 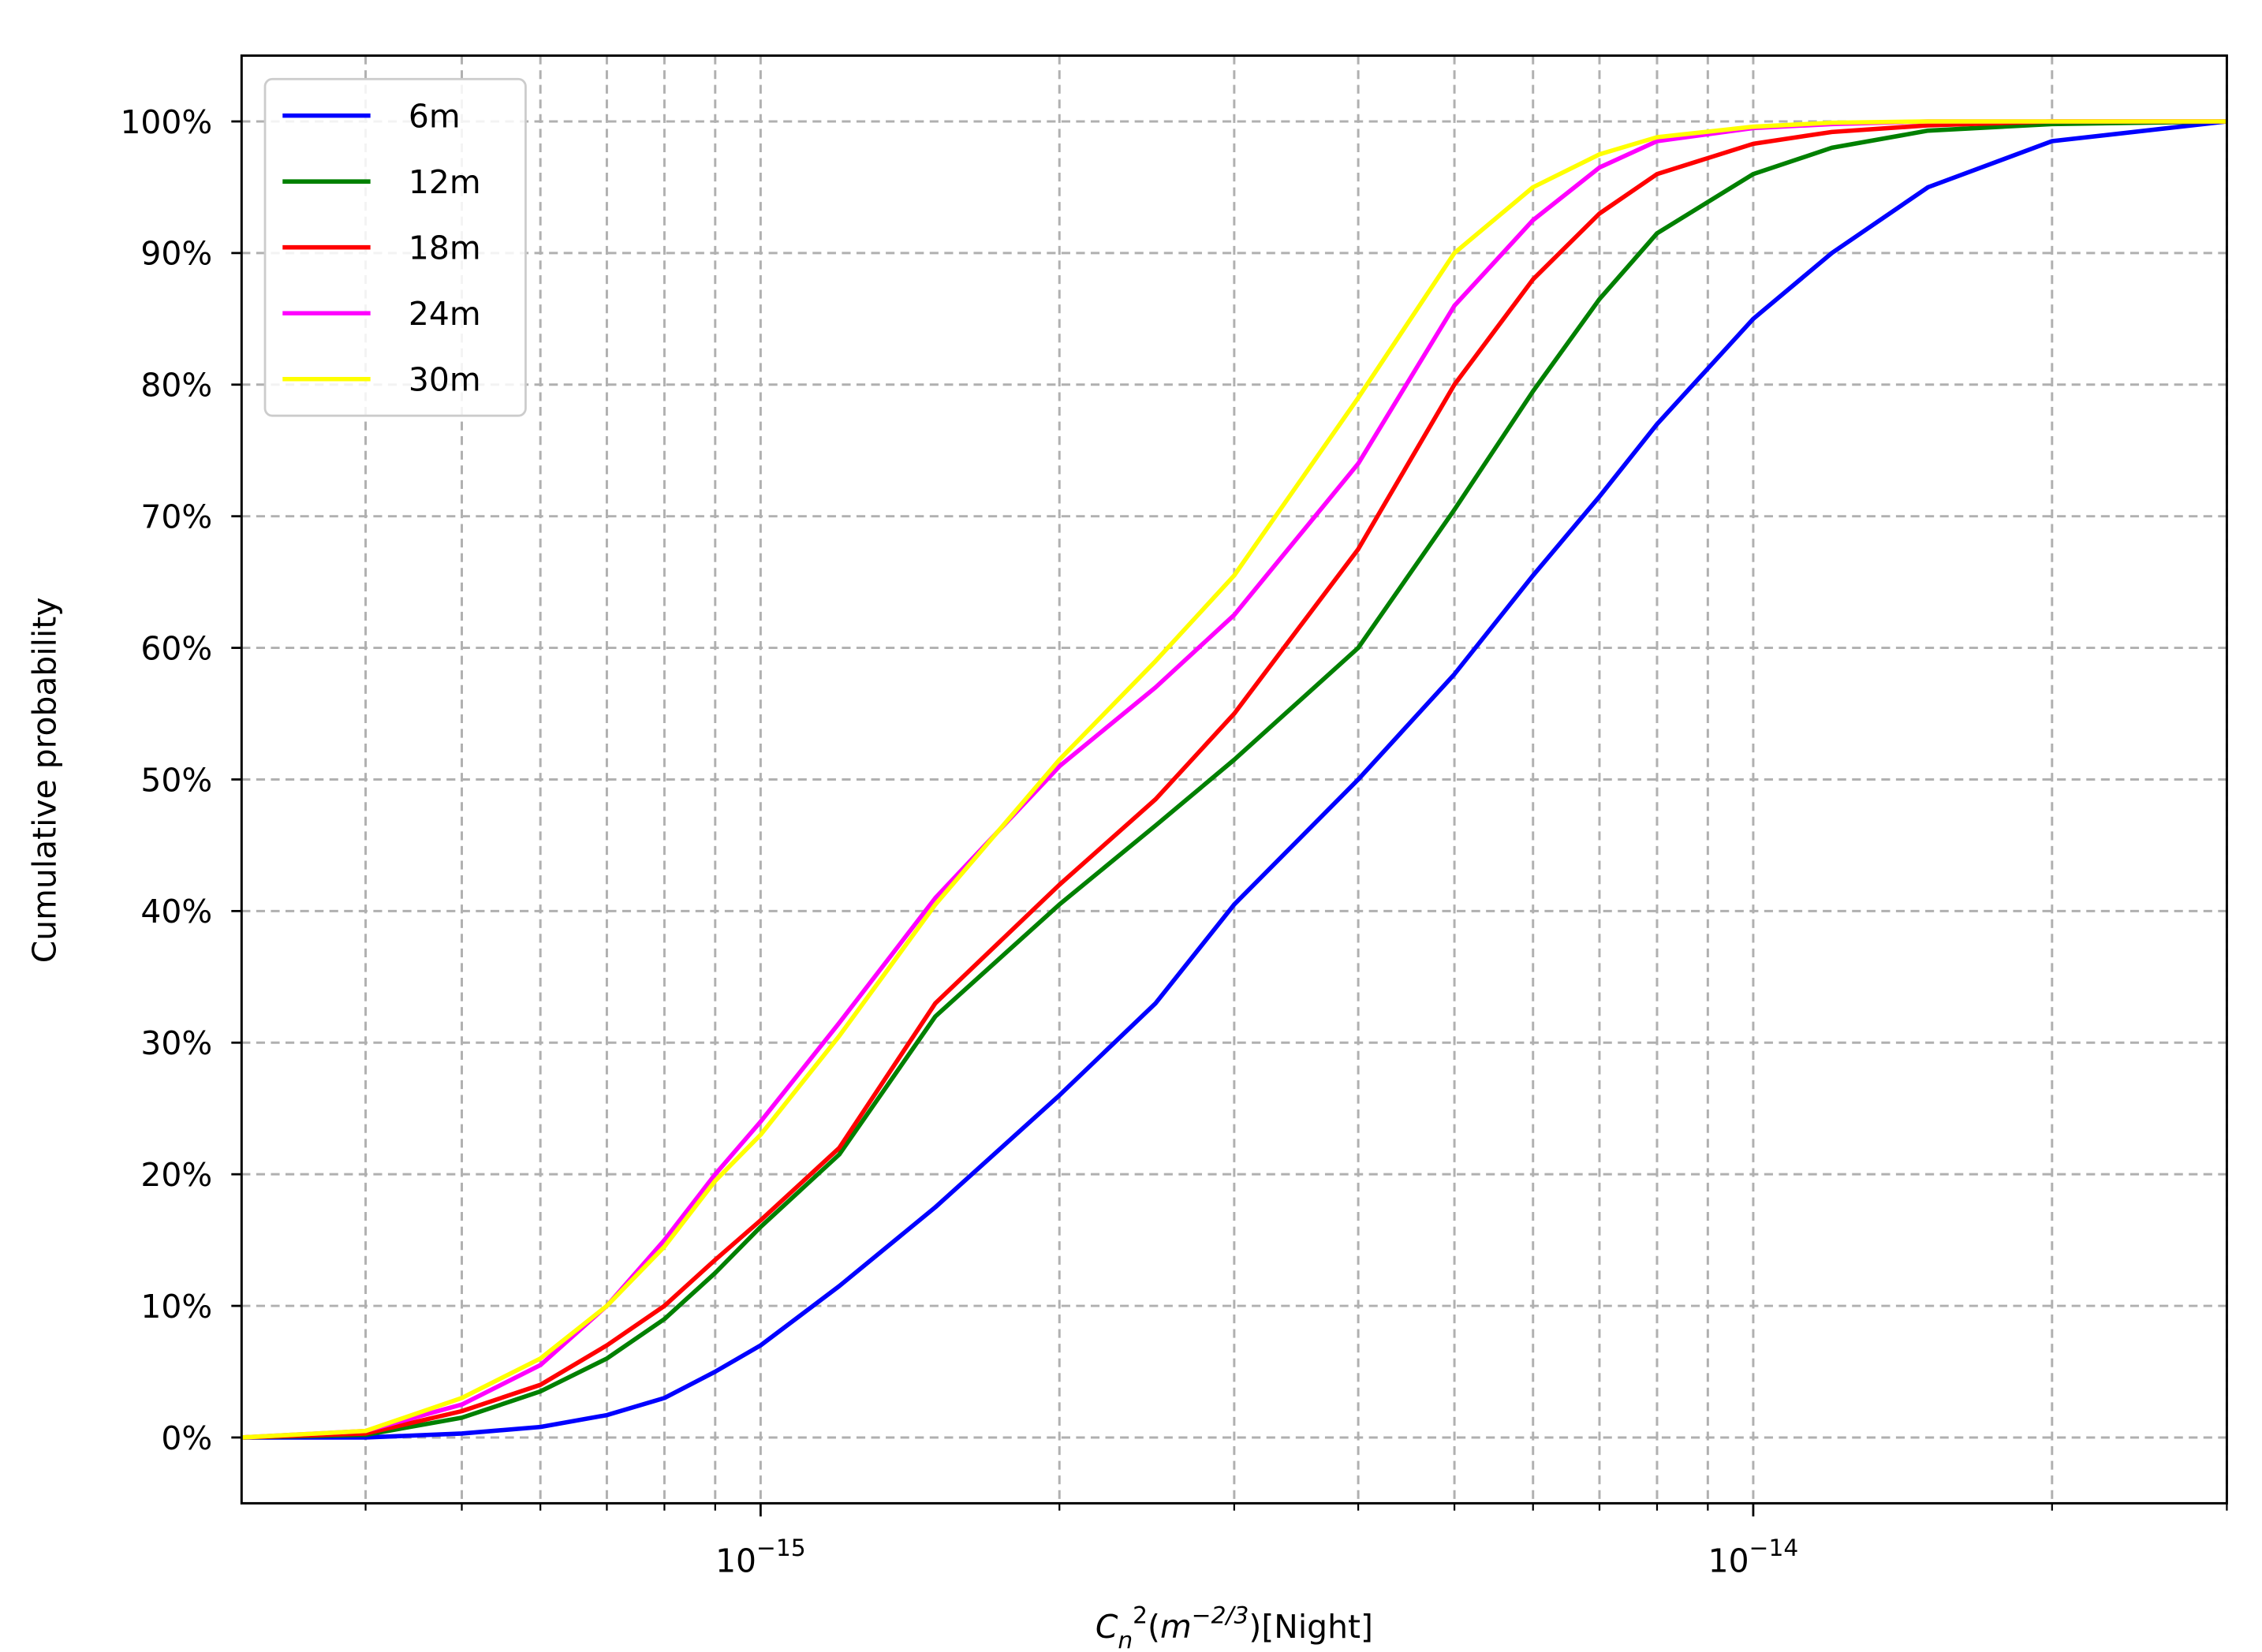 I want to click on y-tick-label: 30%, so click(x=176, y=1043).